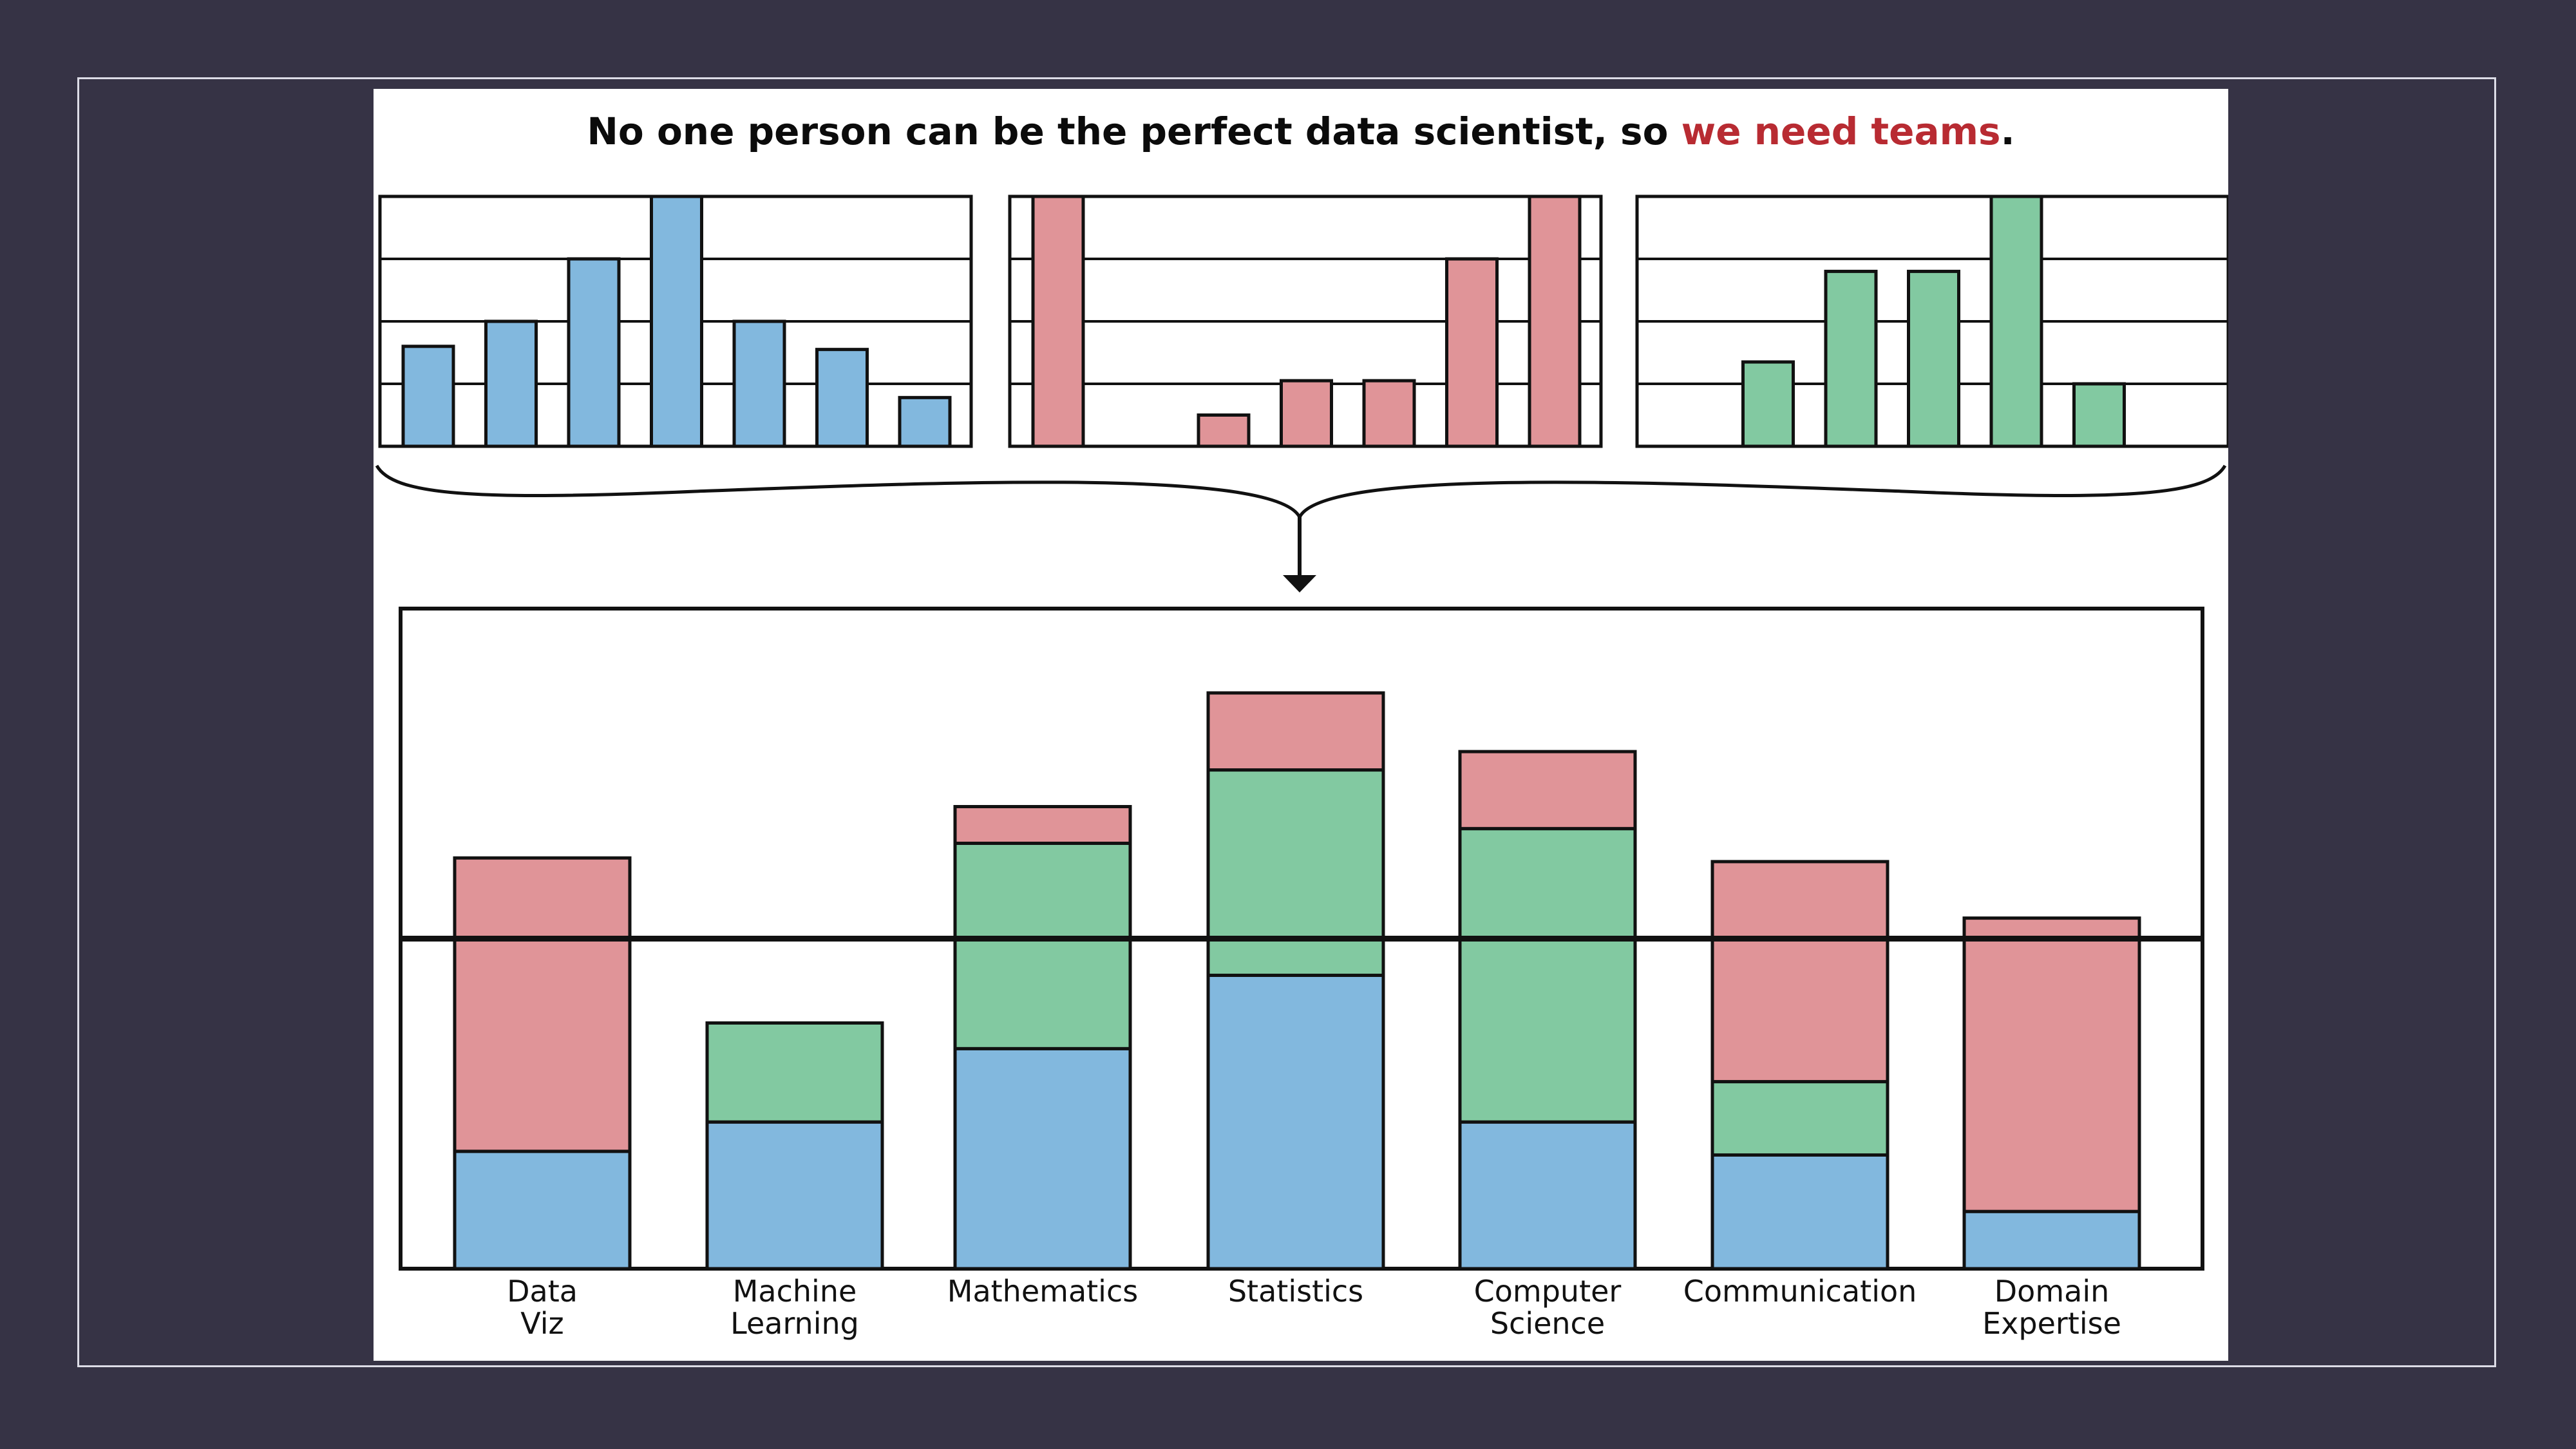 The image size is (2576, 1449). I want to click on category-label: Communication, so click(1800, 1291).